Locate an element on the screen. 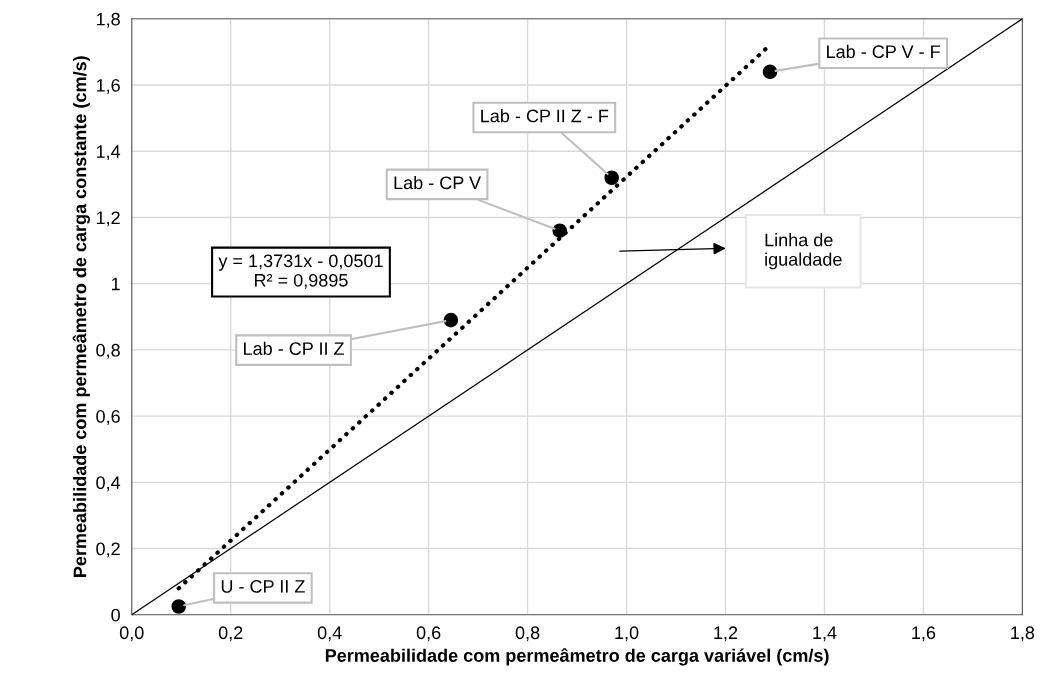 This screenshot has height=697, width=1054. x-tick-label: 1,4 is located at coordinates (825, 634).